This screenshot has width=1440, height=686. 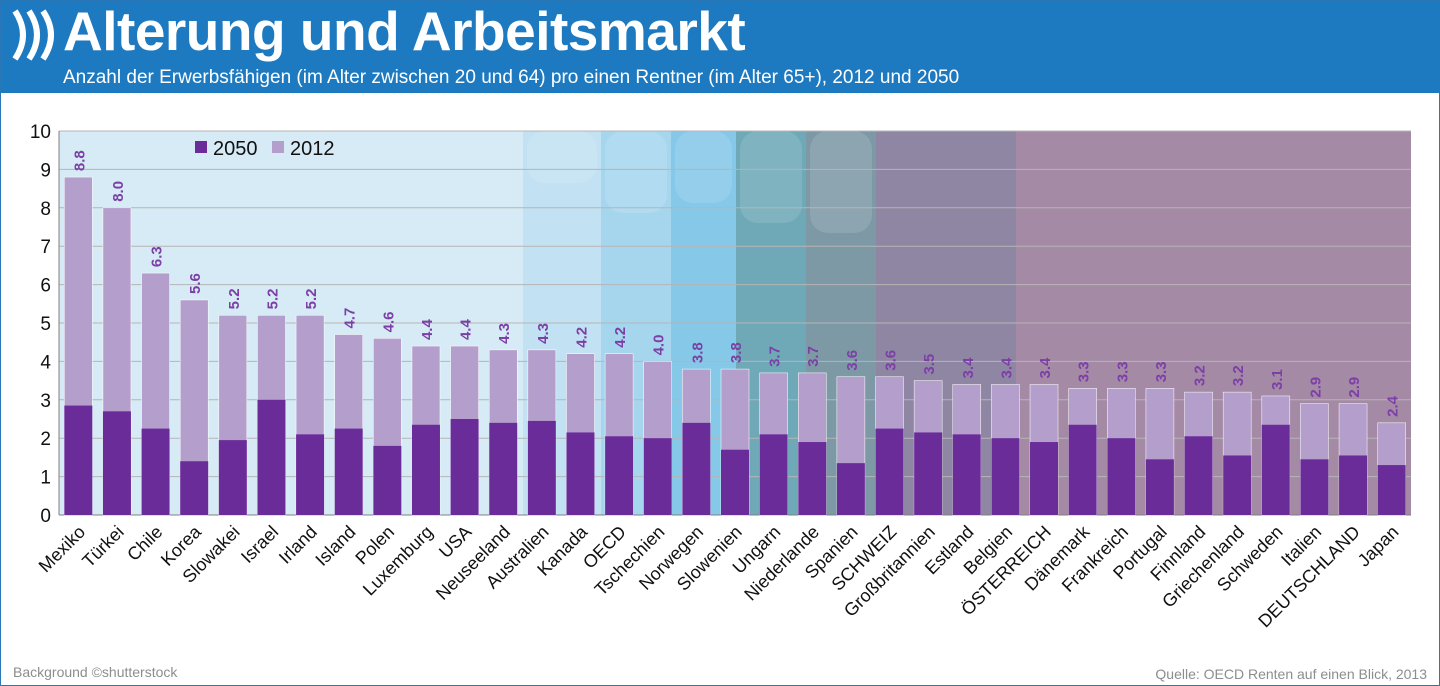 I want to click on data-label: 4.2, so click(x=620, y=337).